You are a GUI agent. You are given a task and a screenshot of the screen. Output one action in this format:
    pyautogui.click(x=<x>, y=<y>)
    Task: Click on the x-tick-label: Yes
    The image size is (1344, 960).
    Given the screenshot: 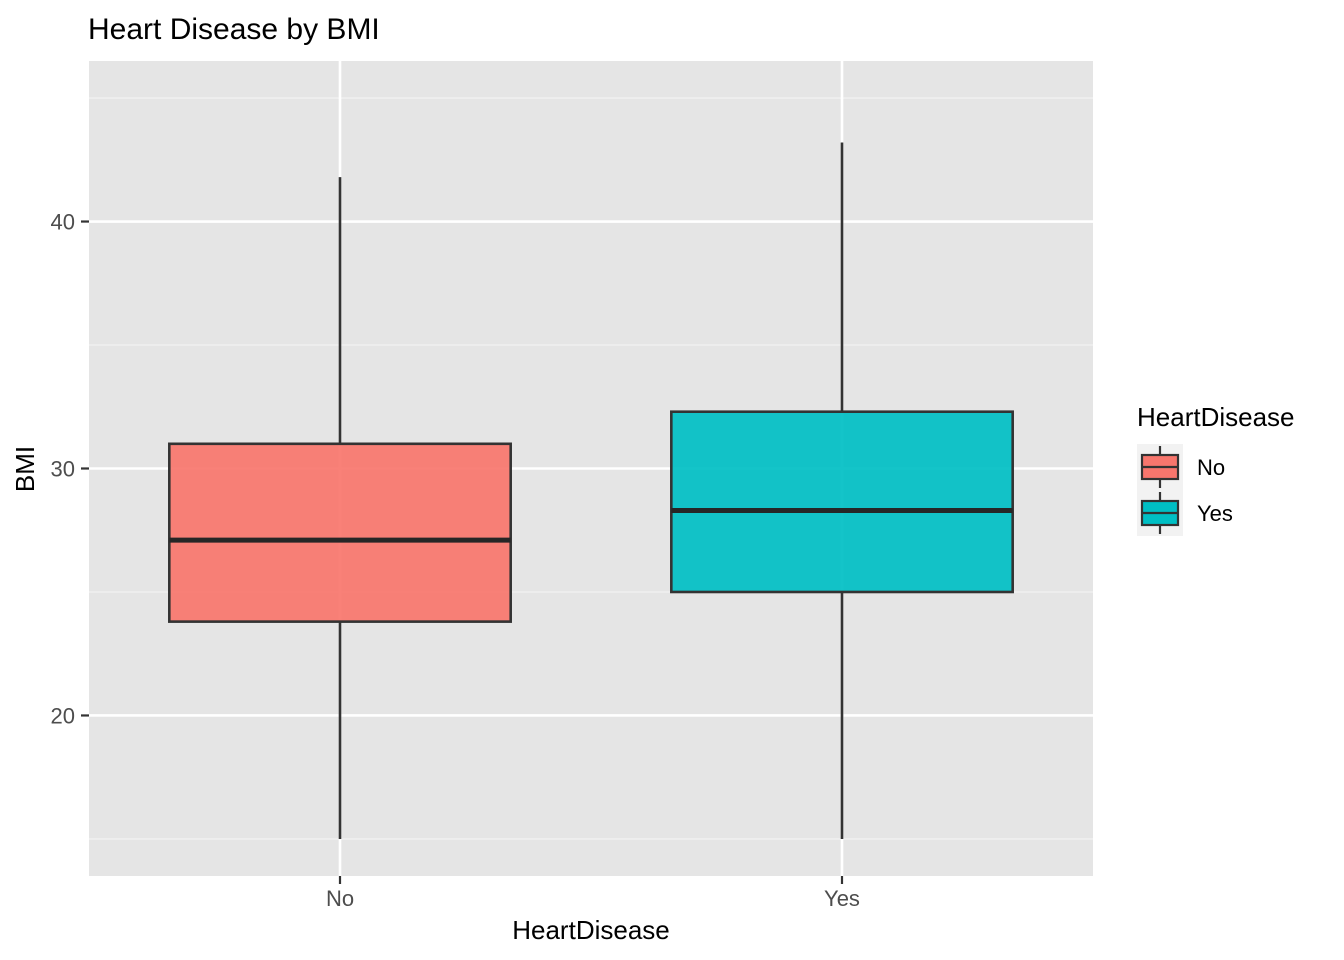 What is the action you would take?
    pyautogui.click(x=842, y=898)
    